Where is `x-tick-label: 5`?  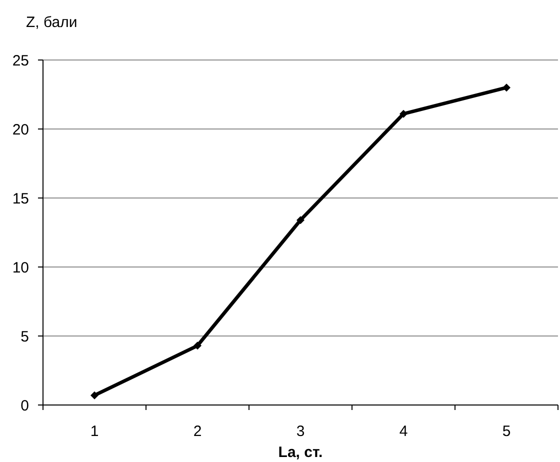
x-tick-label: 5 is located at coordinates (506, 431).